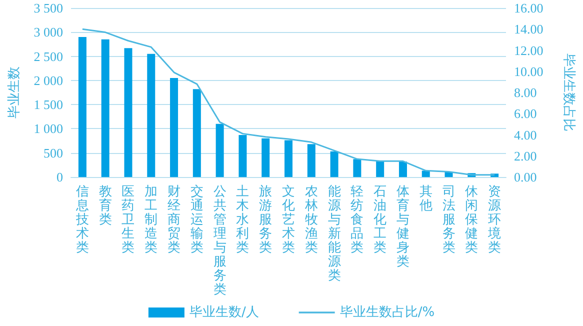 Image resolution: width=583 pixels, height=326 pixels. What do you see at coordinates (224, 312) in the screenshot?
I see `legend-label: 毕业生数/人` at bounding box center [224, 312].